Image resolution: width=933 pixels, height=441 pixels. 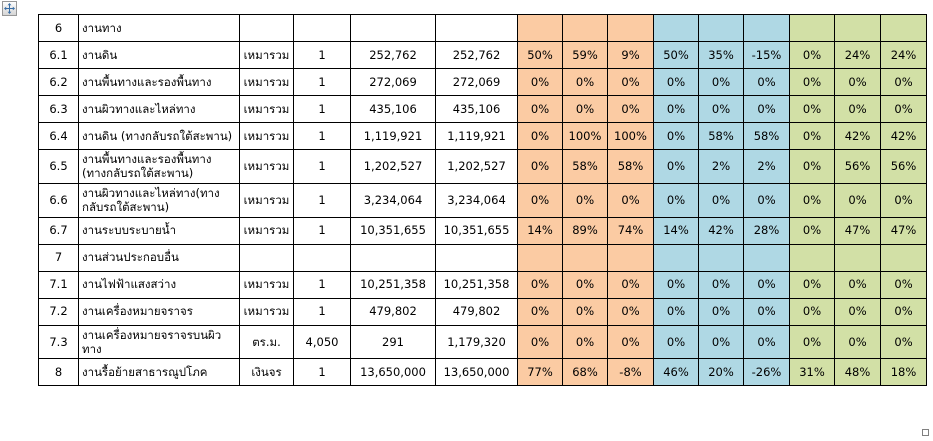 What do you see at coordinates (58, 55) in the screenshot?
I see `cell-item-no: 6.1` at bounding box center [58, 55].